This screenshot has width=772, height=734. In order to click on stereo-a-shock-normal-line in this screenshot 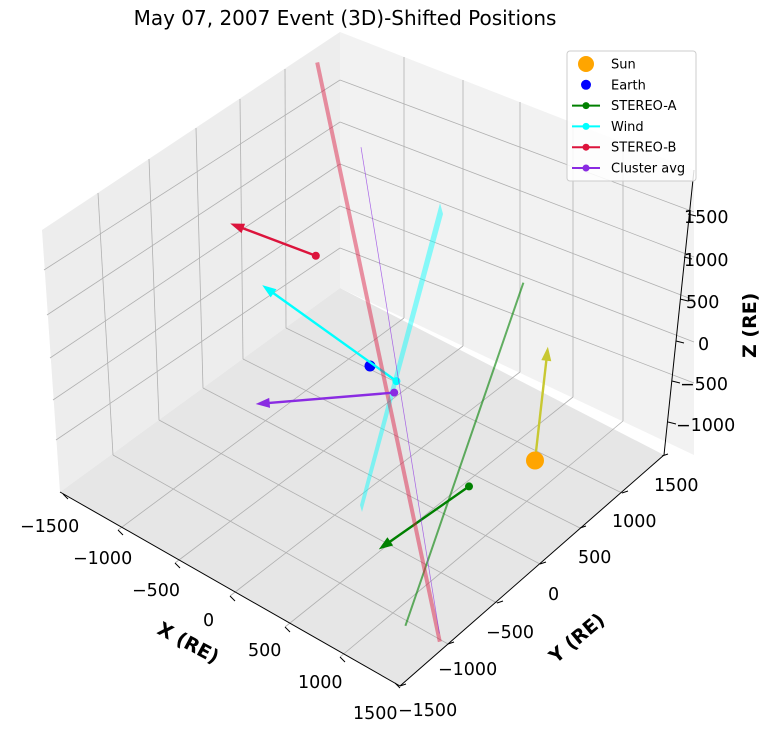, I will do `click(464, 454)`.